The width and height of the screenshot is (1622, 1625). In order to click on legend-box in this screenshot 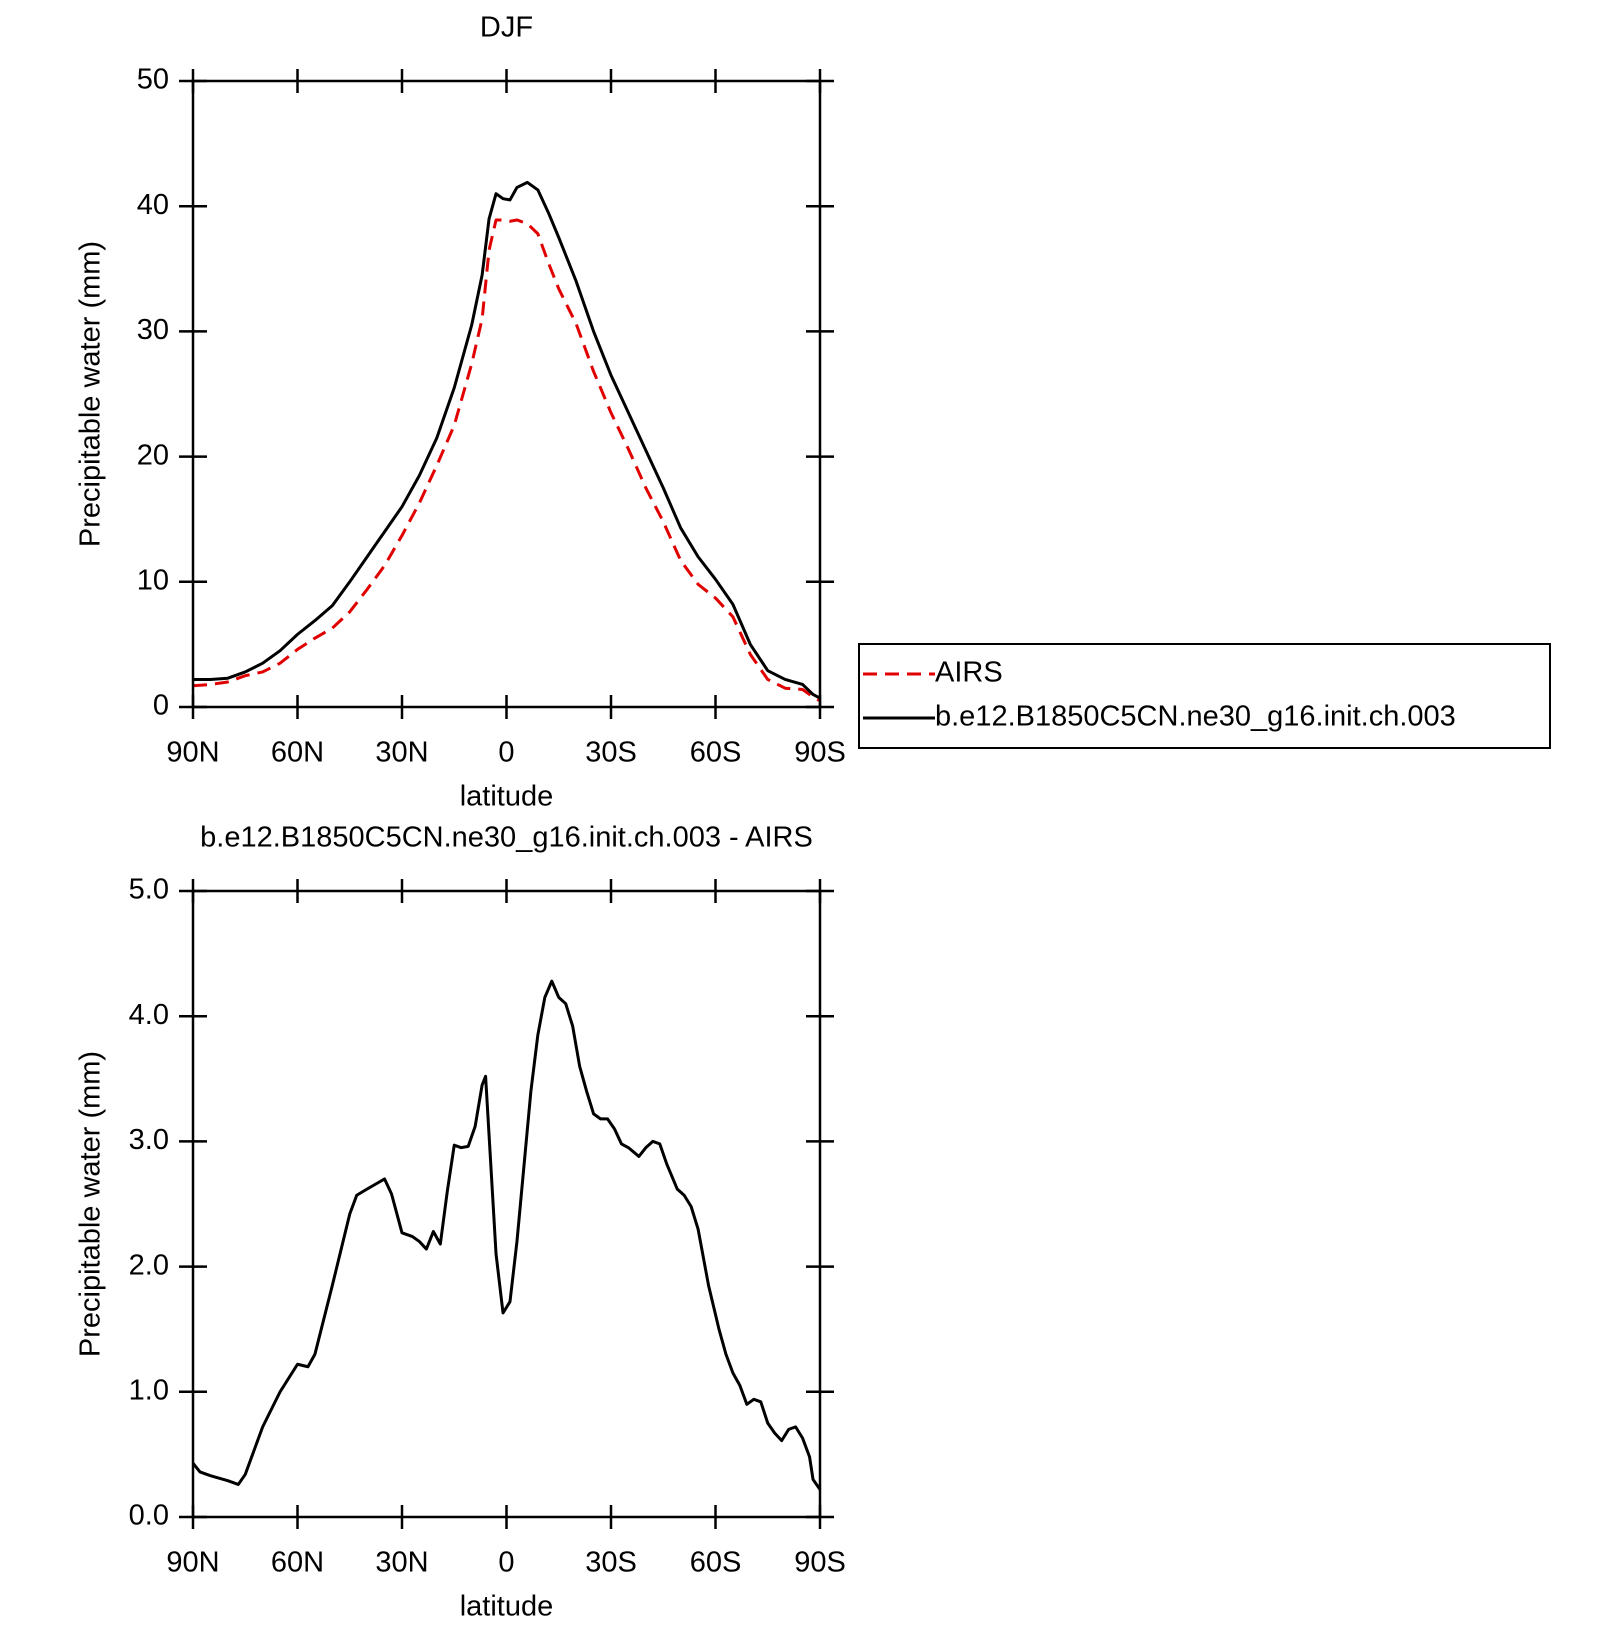, I will do `click(1204, 696)`.